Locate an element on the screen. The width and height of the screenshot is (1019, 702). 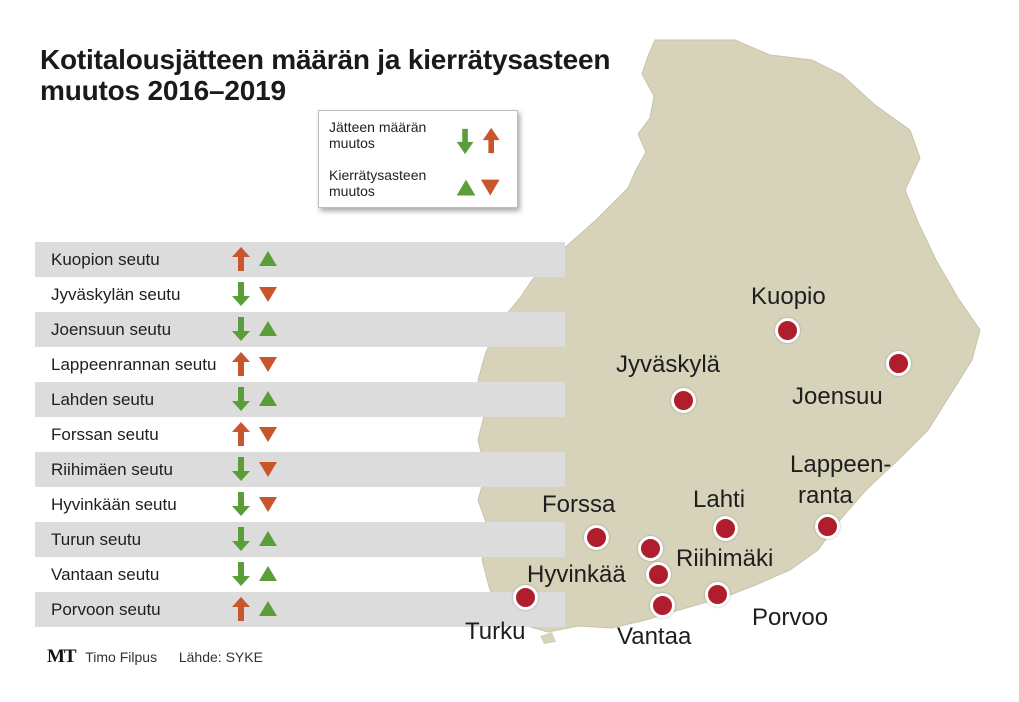
region-row: Joensuun seutu is located at coordinates (300, 329).